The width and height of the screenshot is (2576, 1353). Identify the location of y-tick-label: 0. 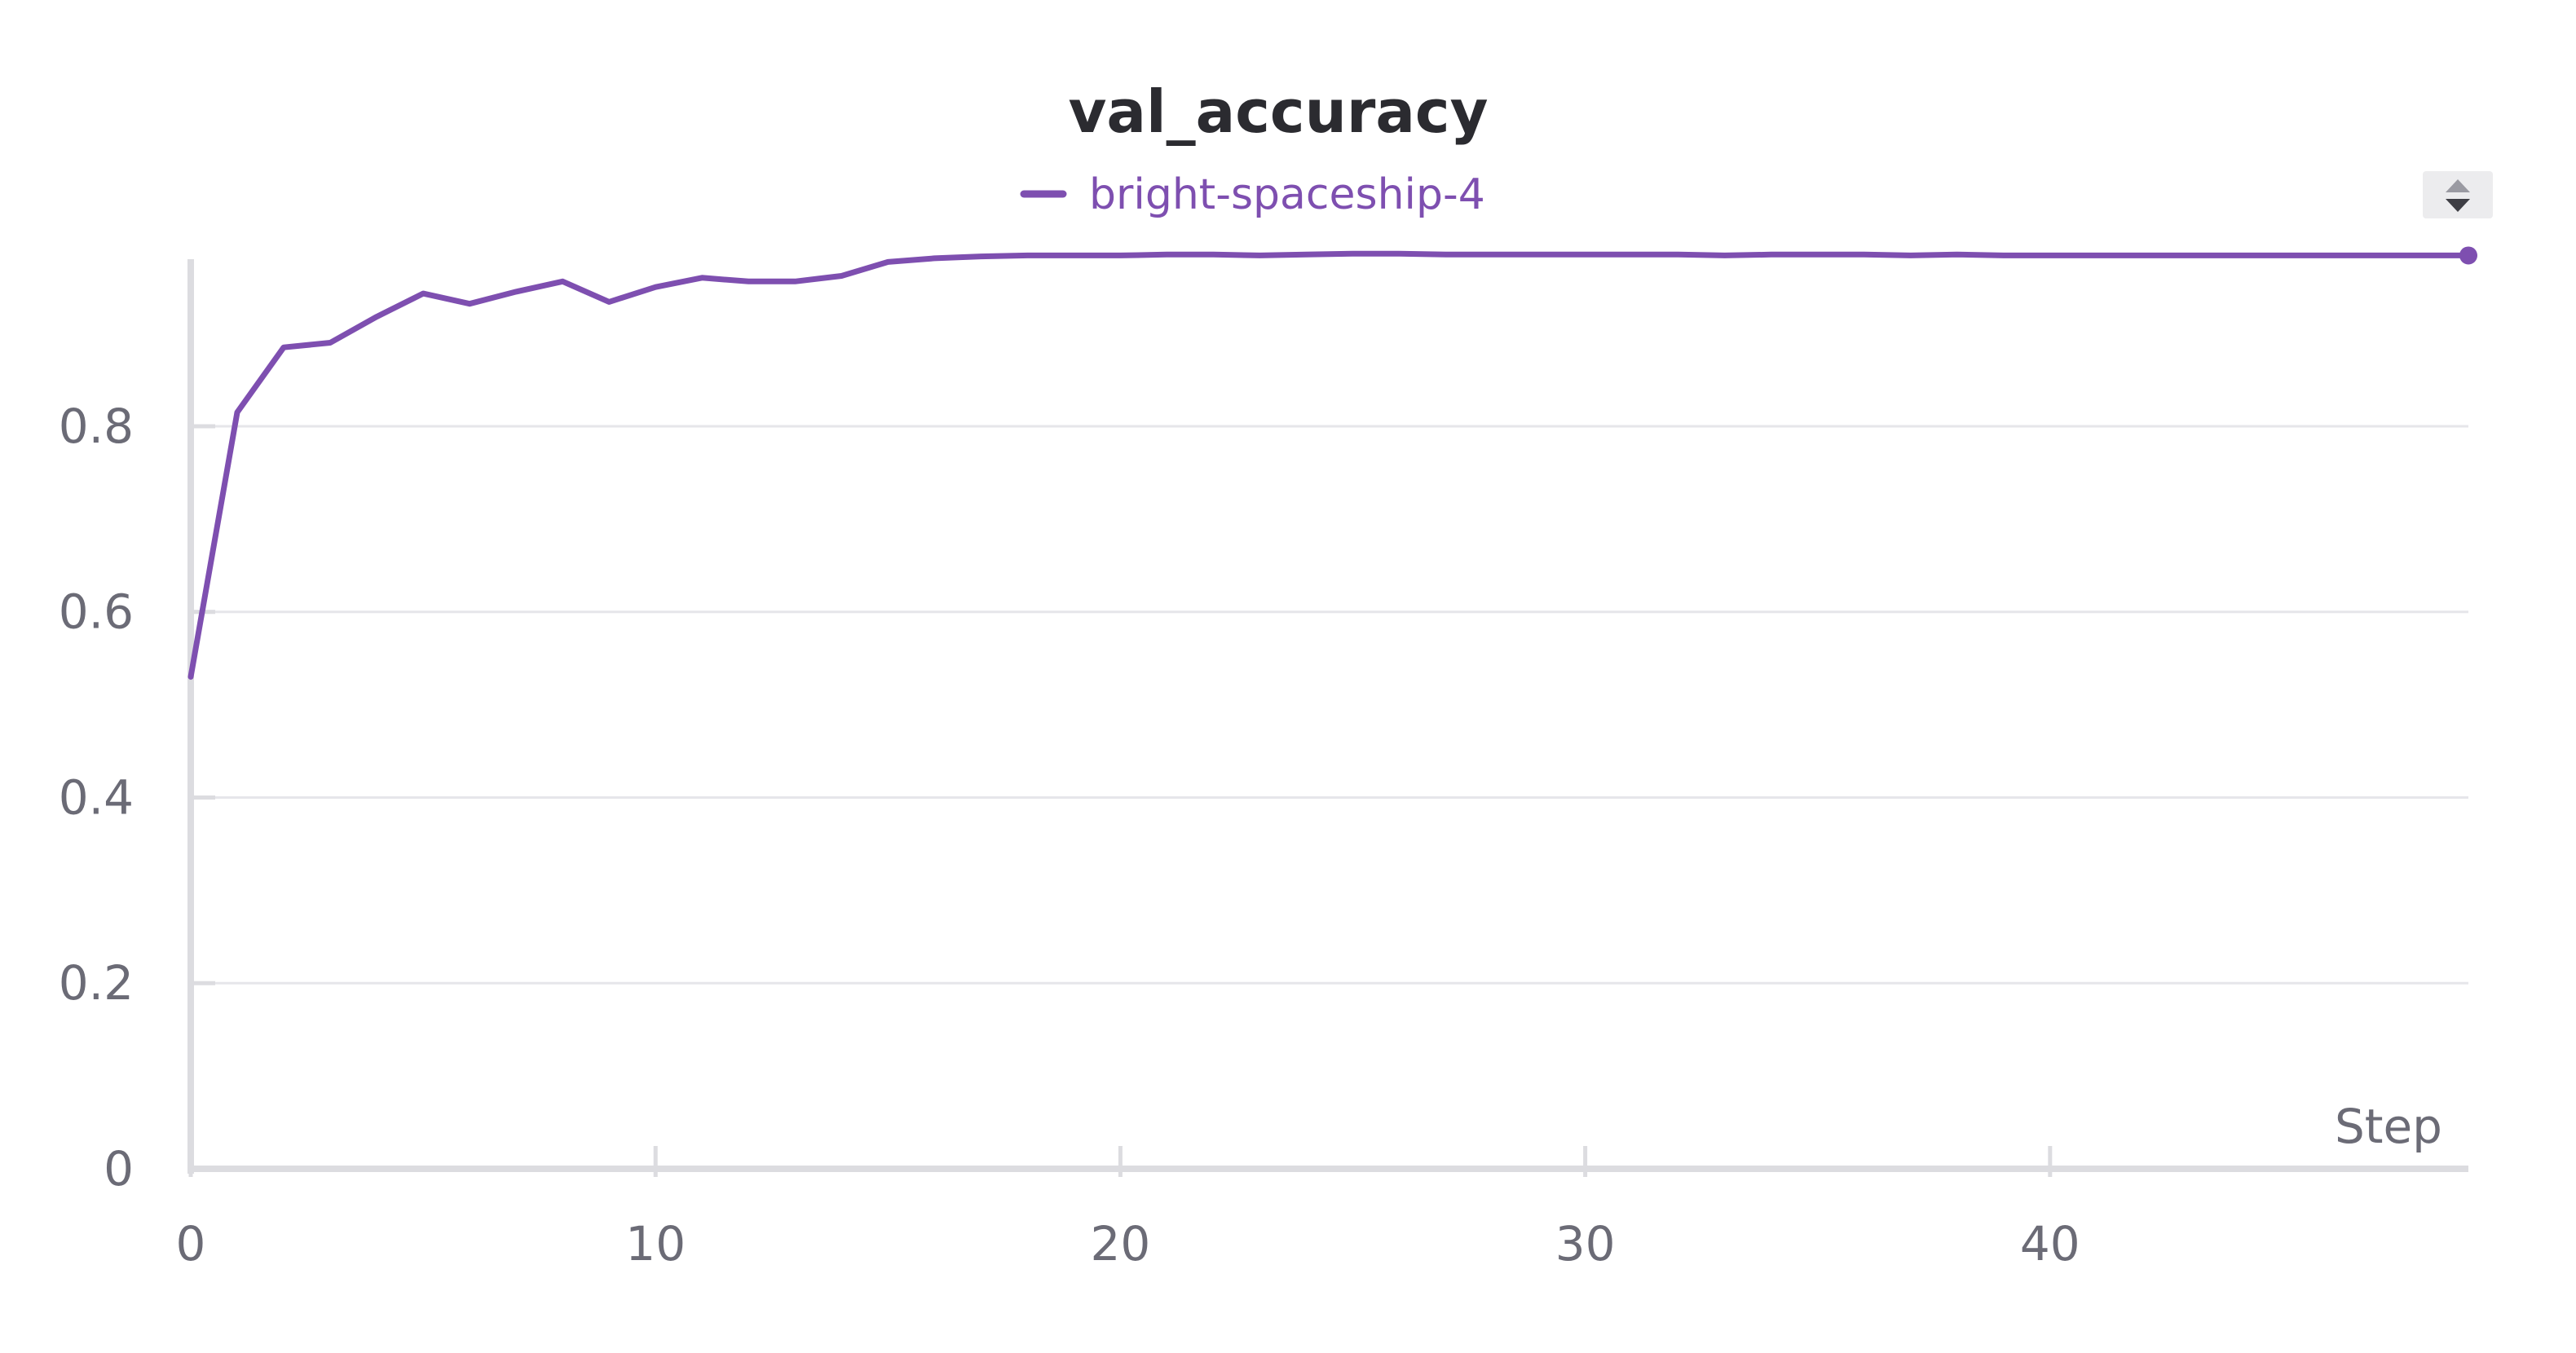
(119, 1169).